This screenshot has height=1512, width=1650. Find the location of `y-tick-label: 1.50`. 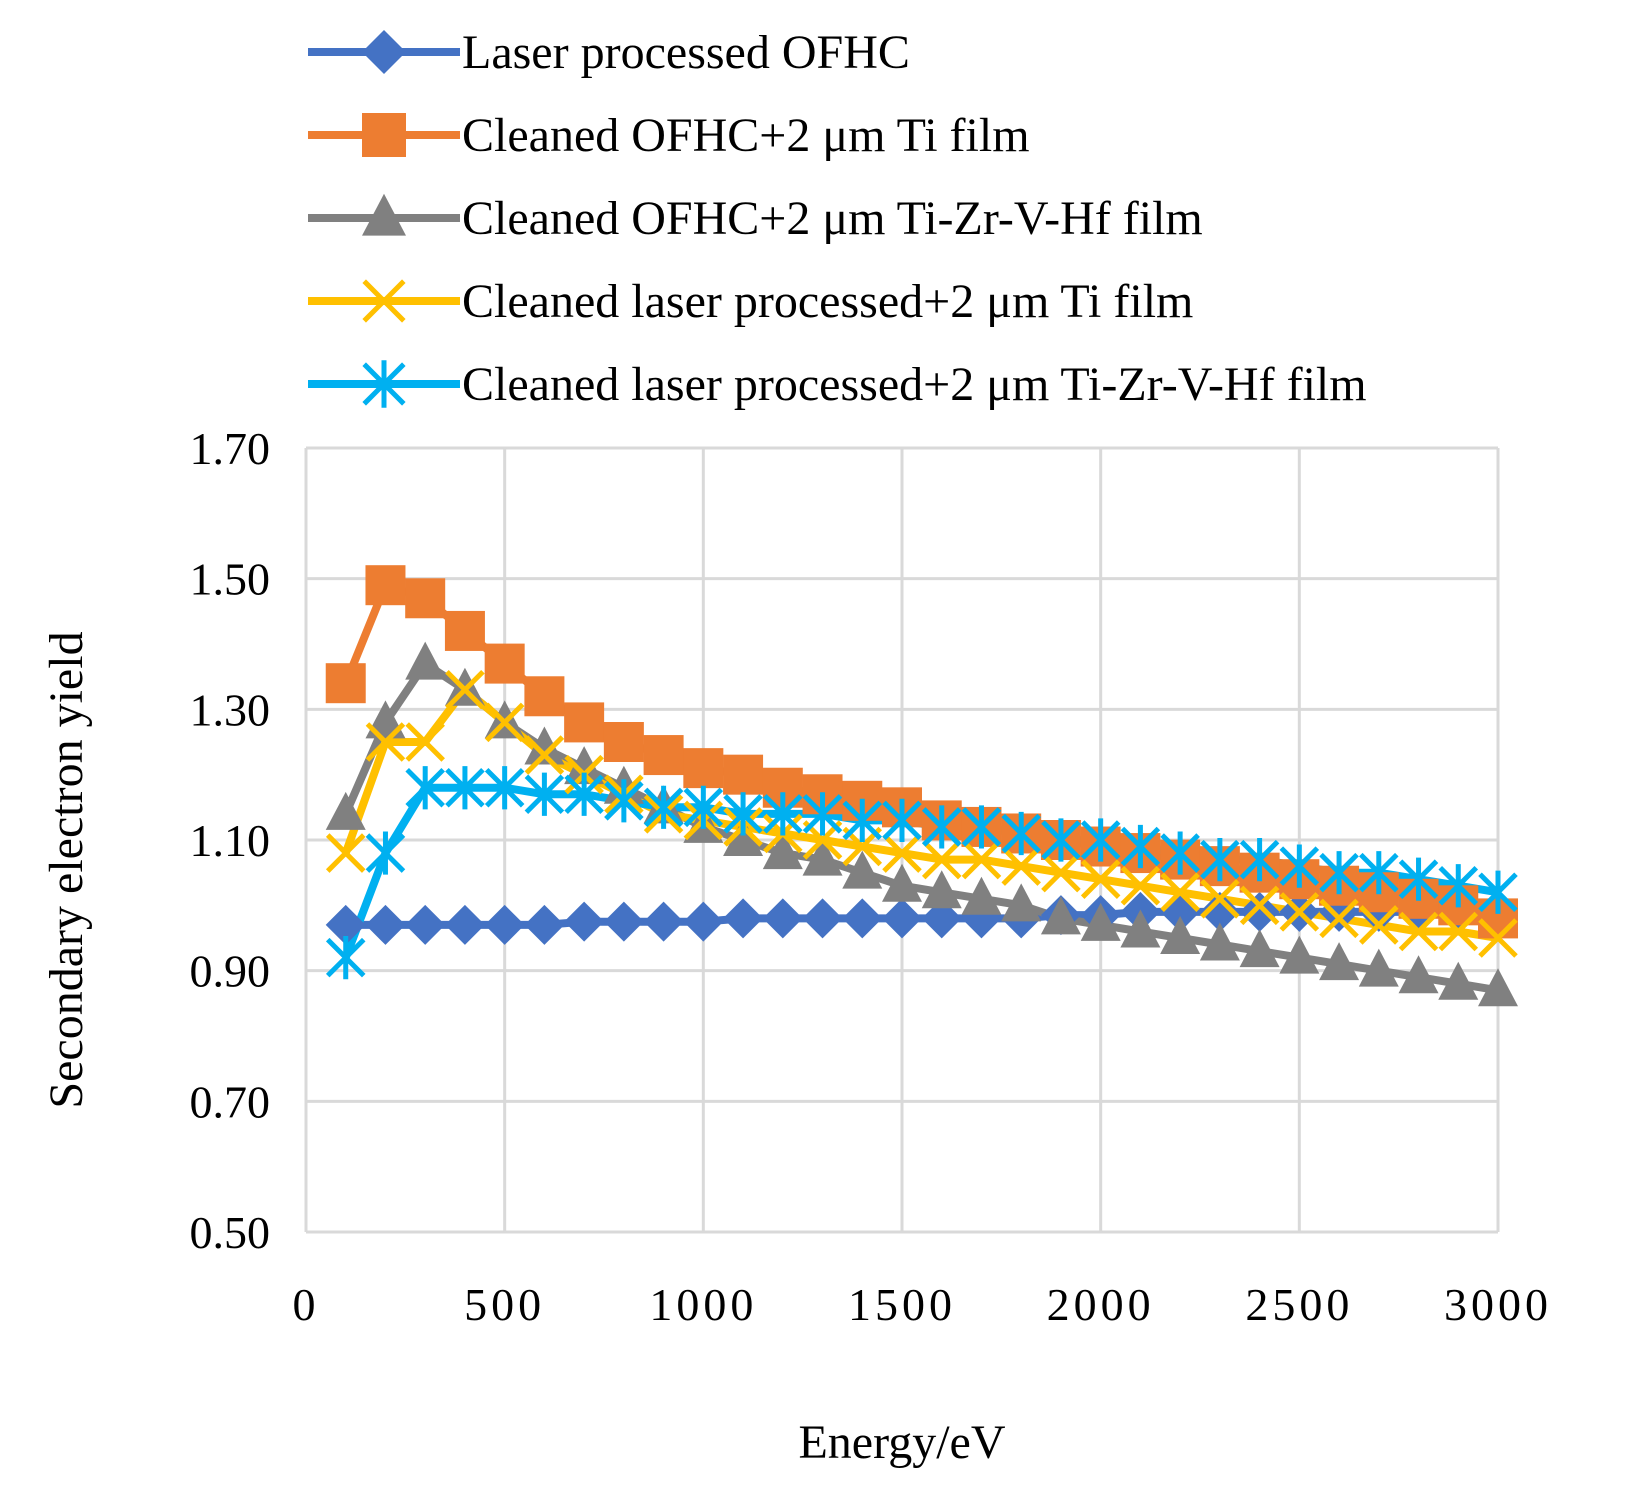

y-tick-label: 1.50 is located at coordinates (230, 579).